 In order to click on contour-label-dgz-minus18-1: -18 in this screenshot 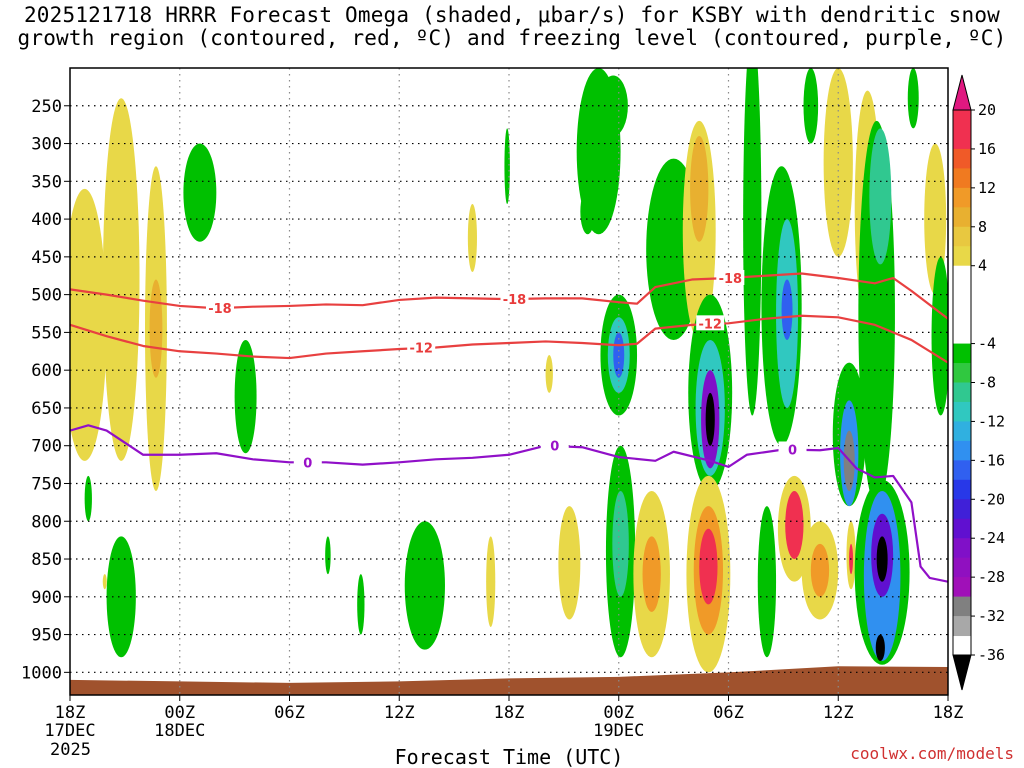, I will do `click(515, 300)`.